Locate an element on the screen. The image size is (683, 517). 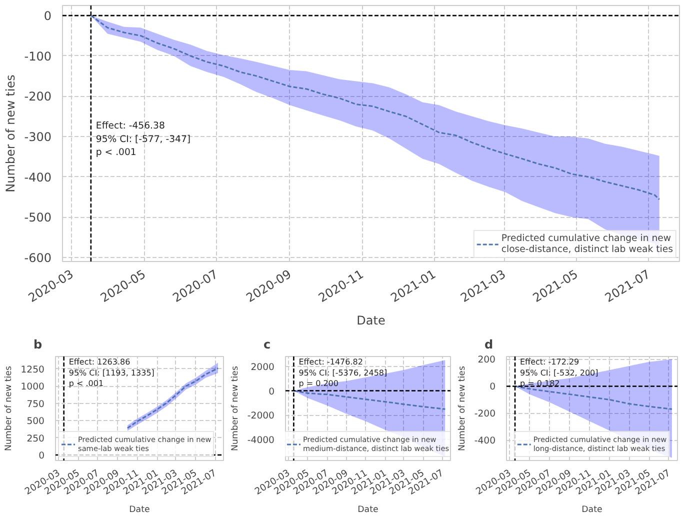
chart-title: c is located at coordinates (267, 345).